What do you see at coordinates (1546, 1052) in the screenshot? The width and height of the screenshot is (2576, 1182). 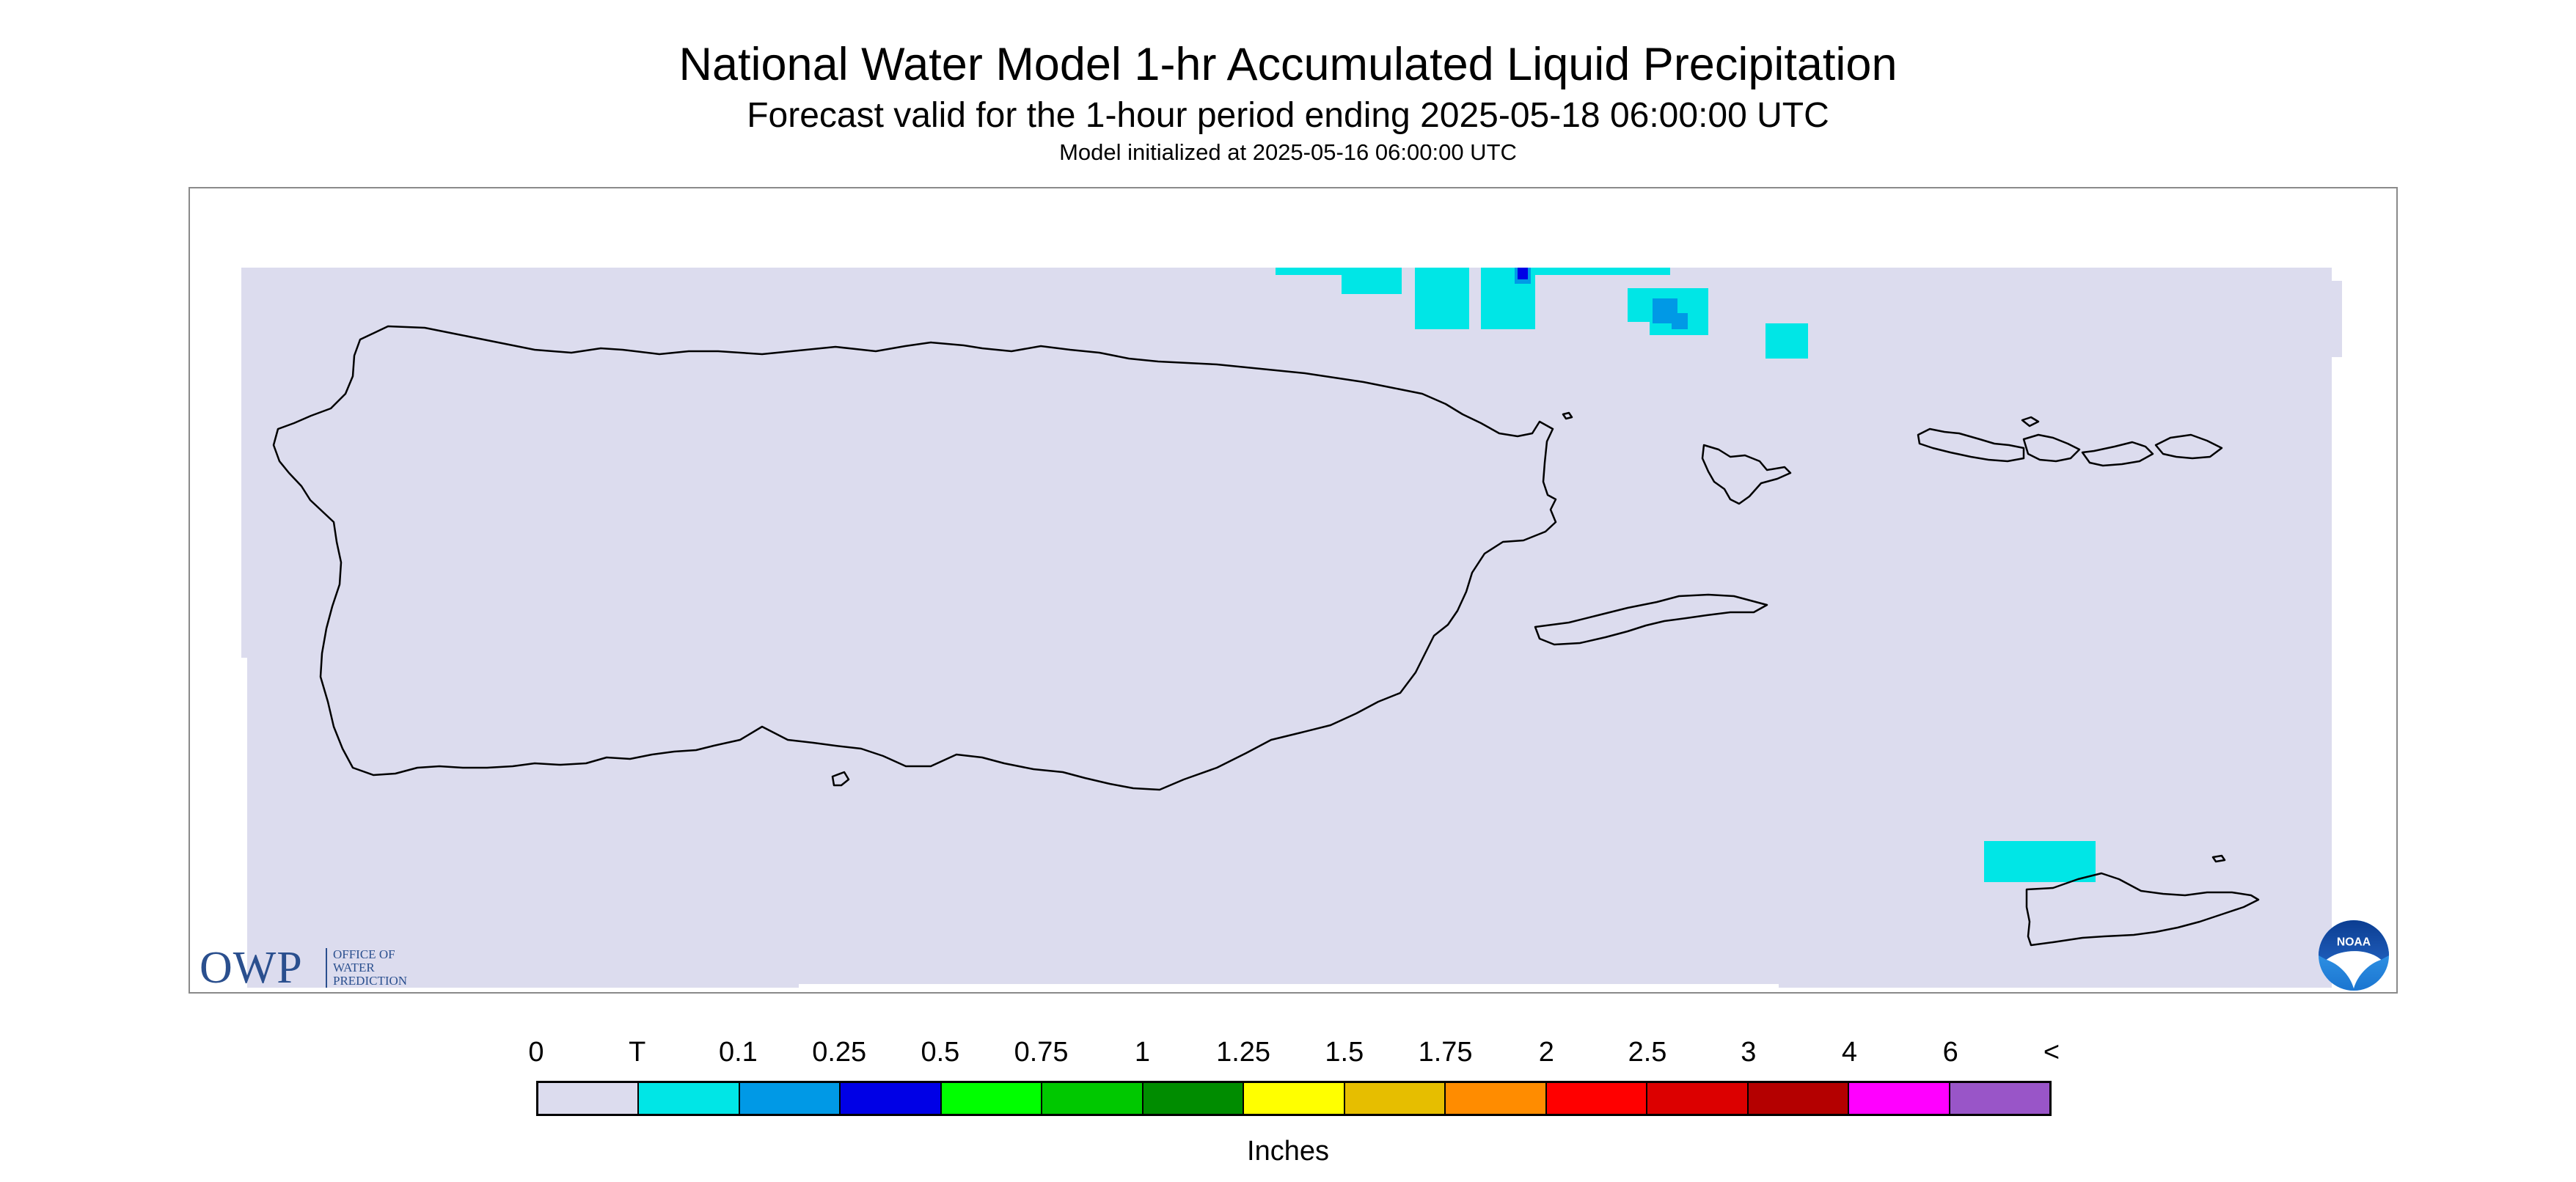 I see `legend-label: 2` at bounding box center [1546, 1052].